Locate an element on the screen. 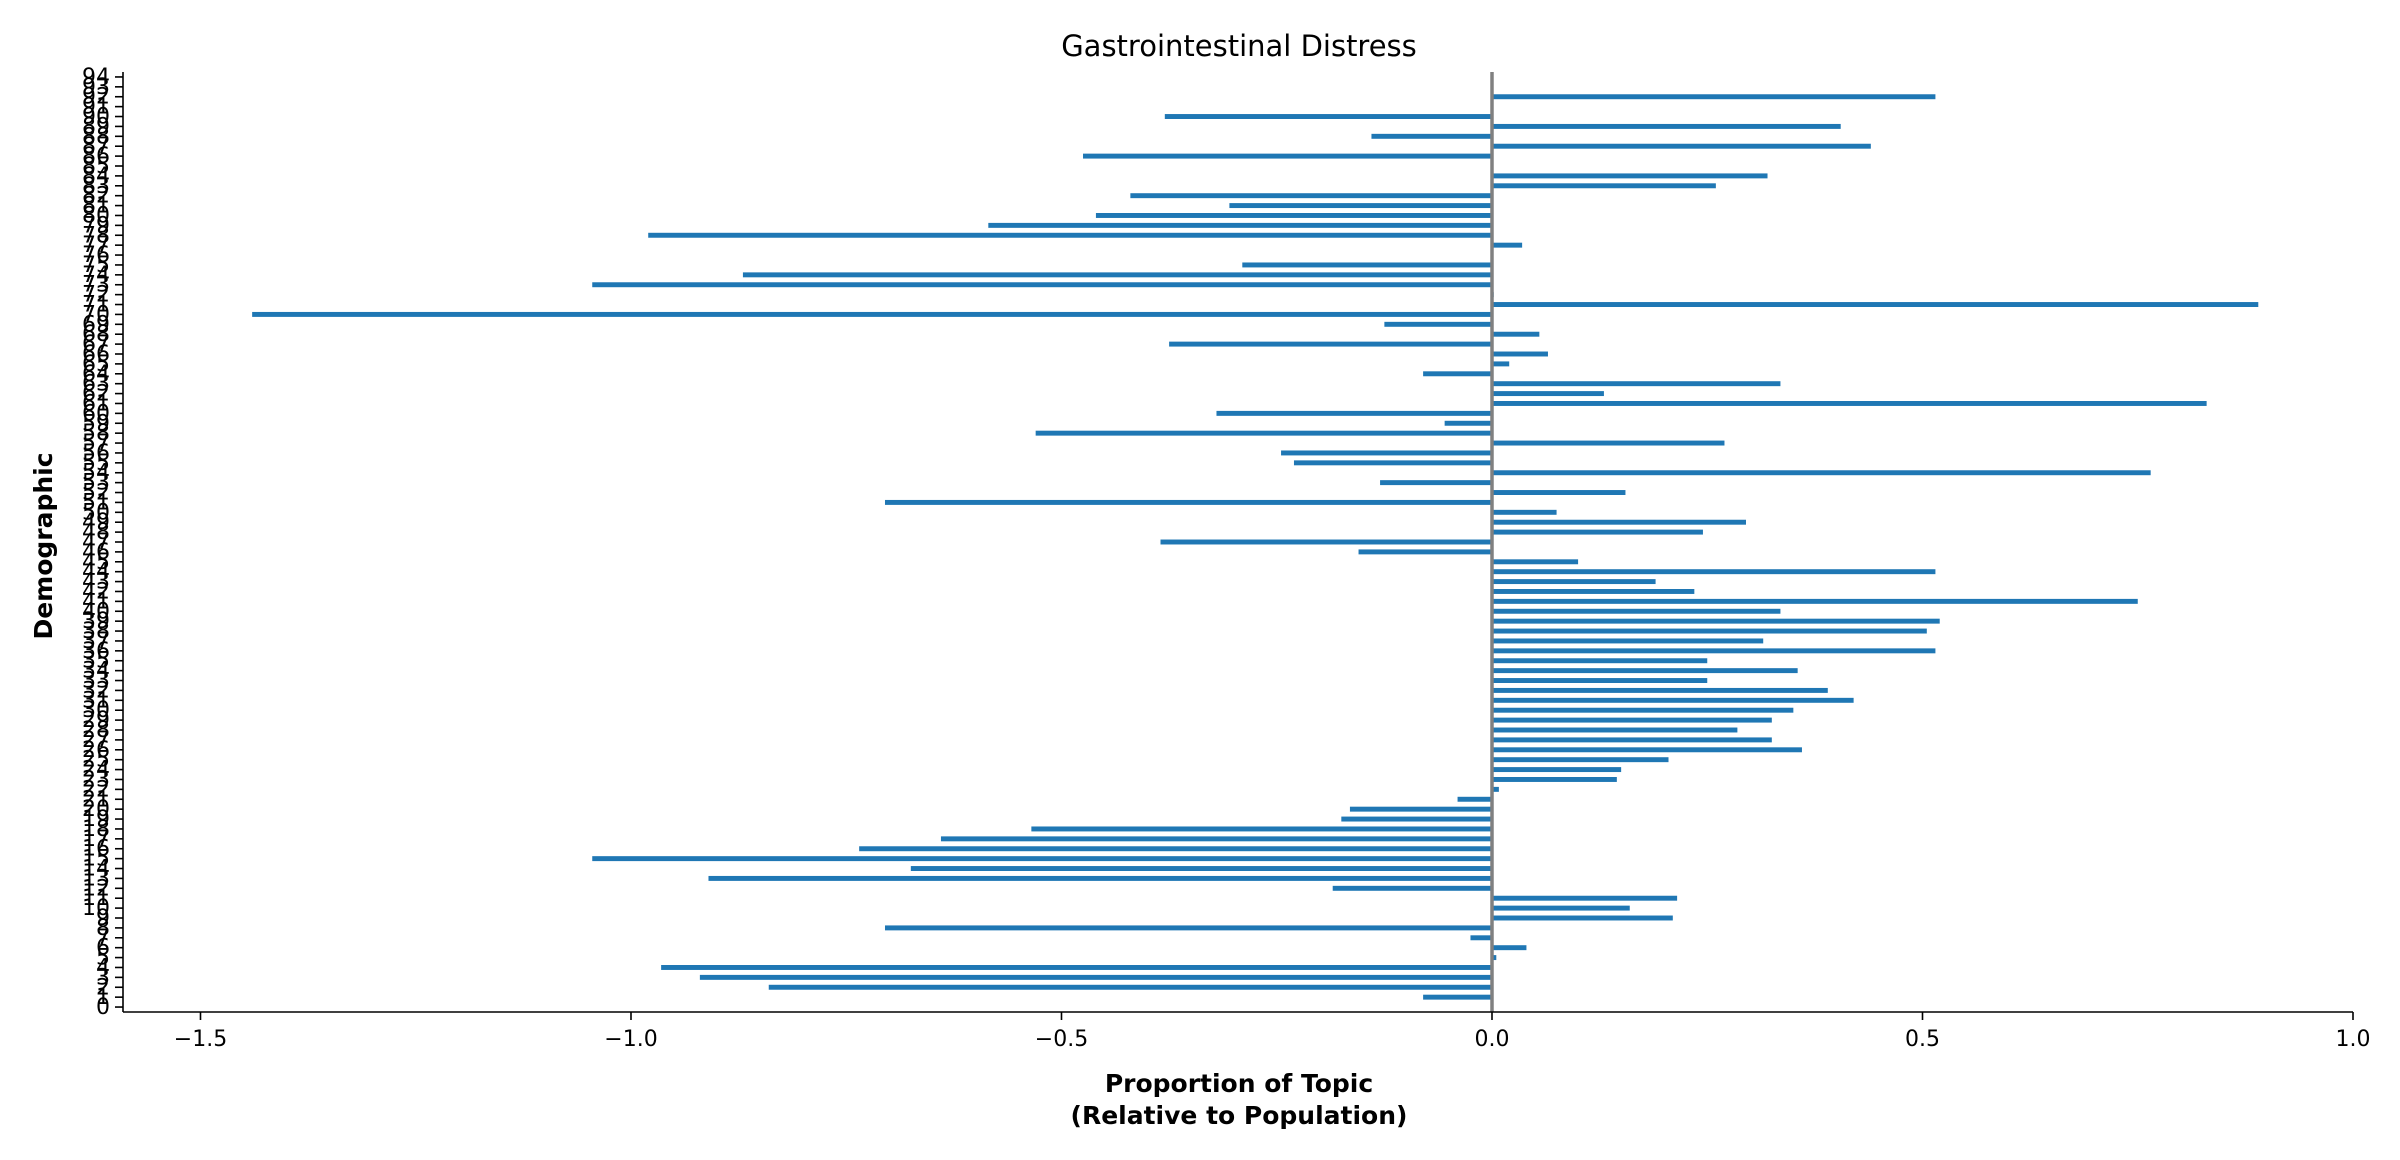 The height and width of the screenshot is (1160, 2400). y-tick-label: 14 is located at coordinates (96, 869).